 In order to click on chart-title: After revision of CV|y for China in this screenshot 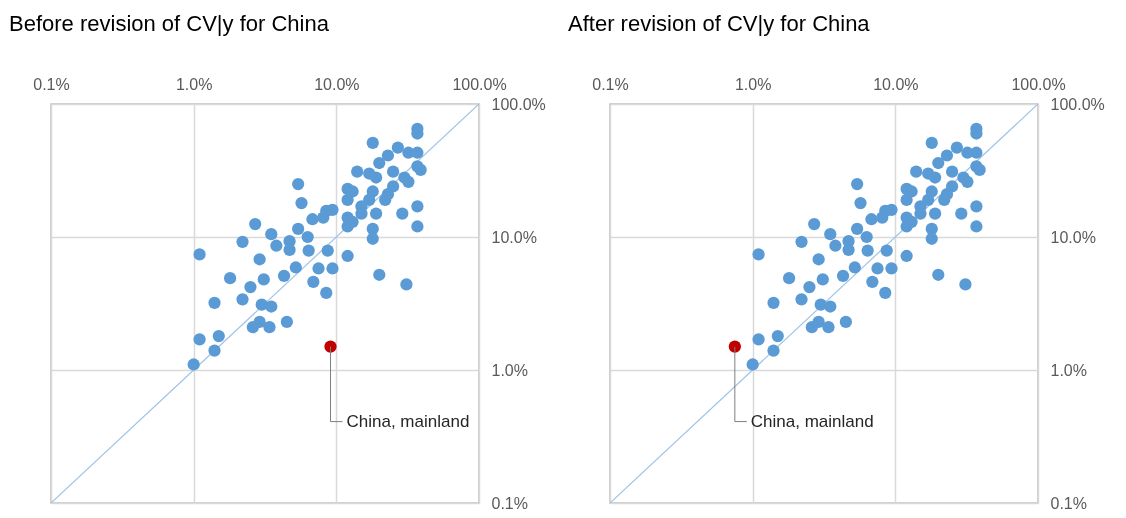, I will do `click(719, 23)`.